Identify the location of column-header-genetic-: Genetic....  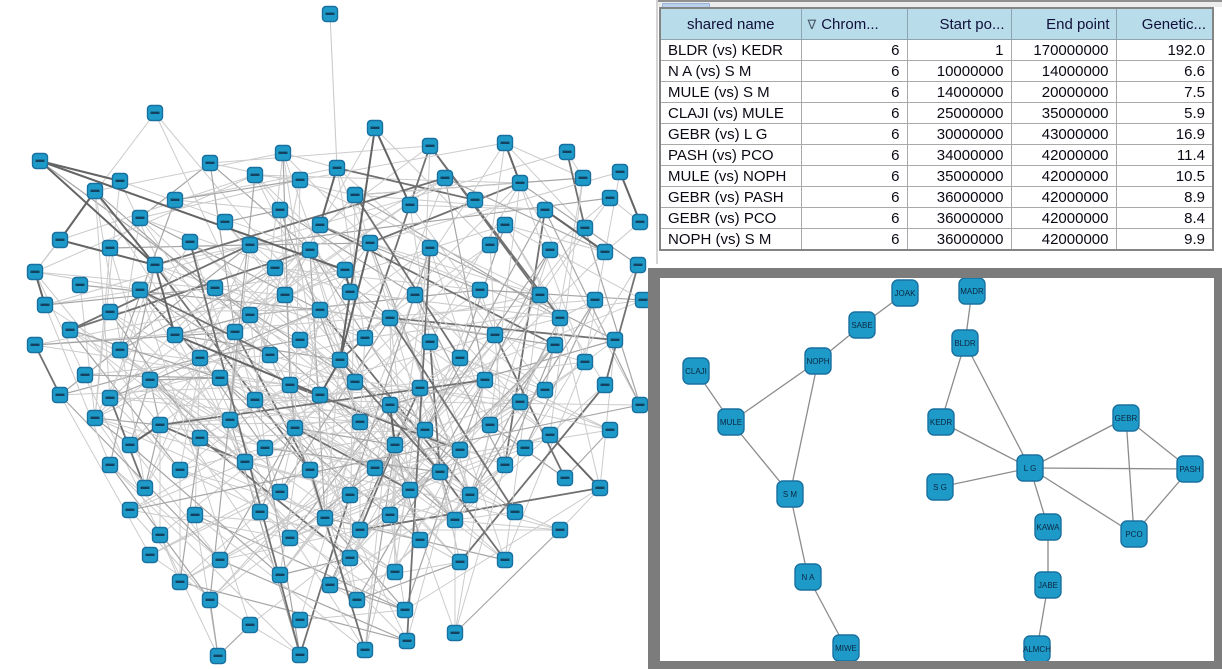
(1164, 23).